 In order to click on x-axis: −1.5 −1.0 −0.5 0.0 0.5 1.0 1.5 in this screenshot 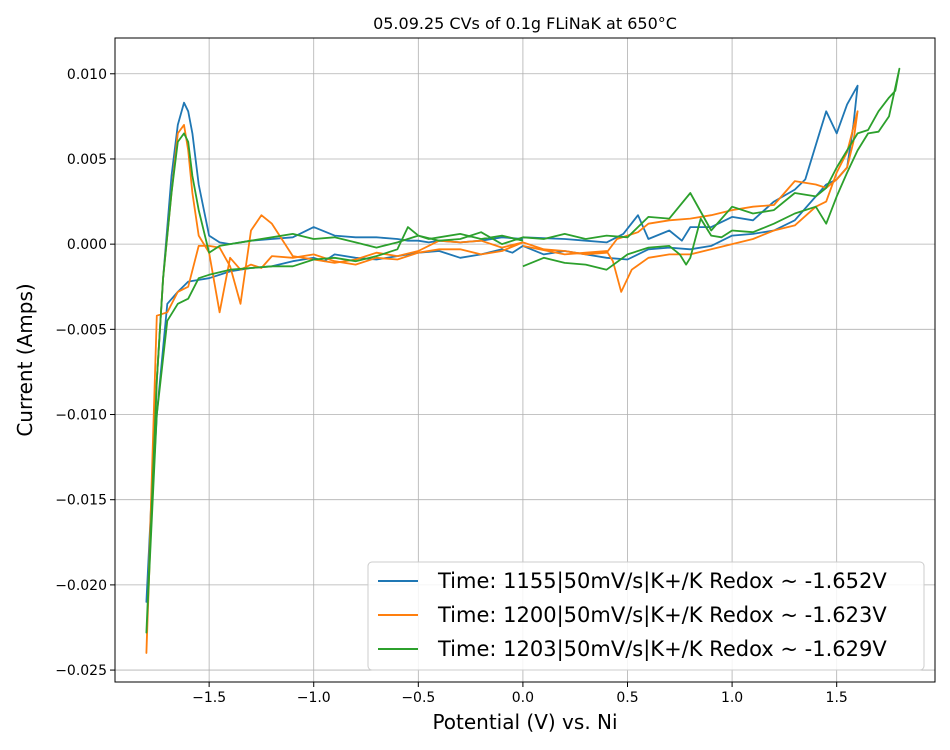, I will do `click(520, 694)`.